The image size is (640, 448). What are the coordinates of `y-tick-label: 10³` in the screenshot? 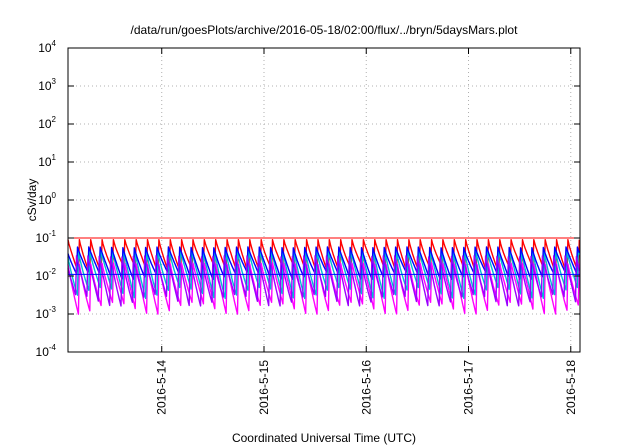 It's located at (47, 85).